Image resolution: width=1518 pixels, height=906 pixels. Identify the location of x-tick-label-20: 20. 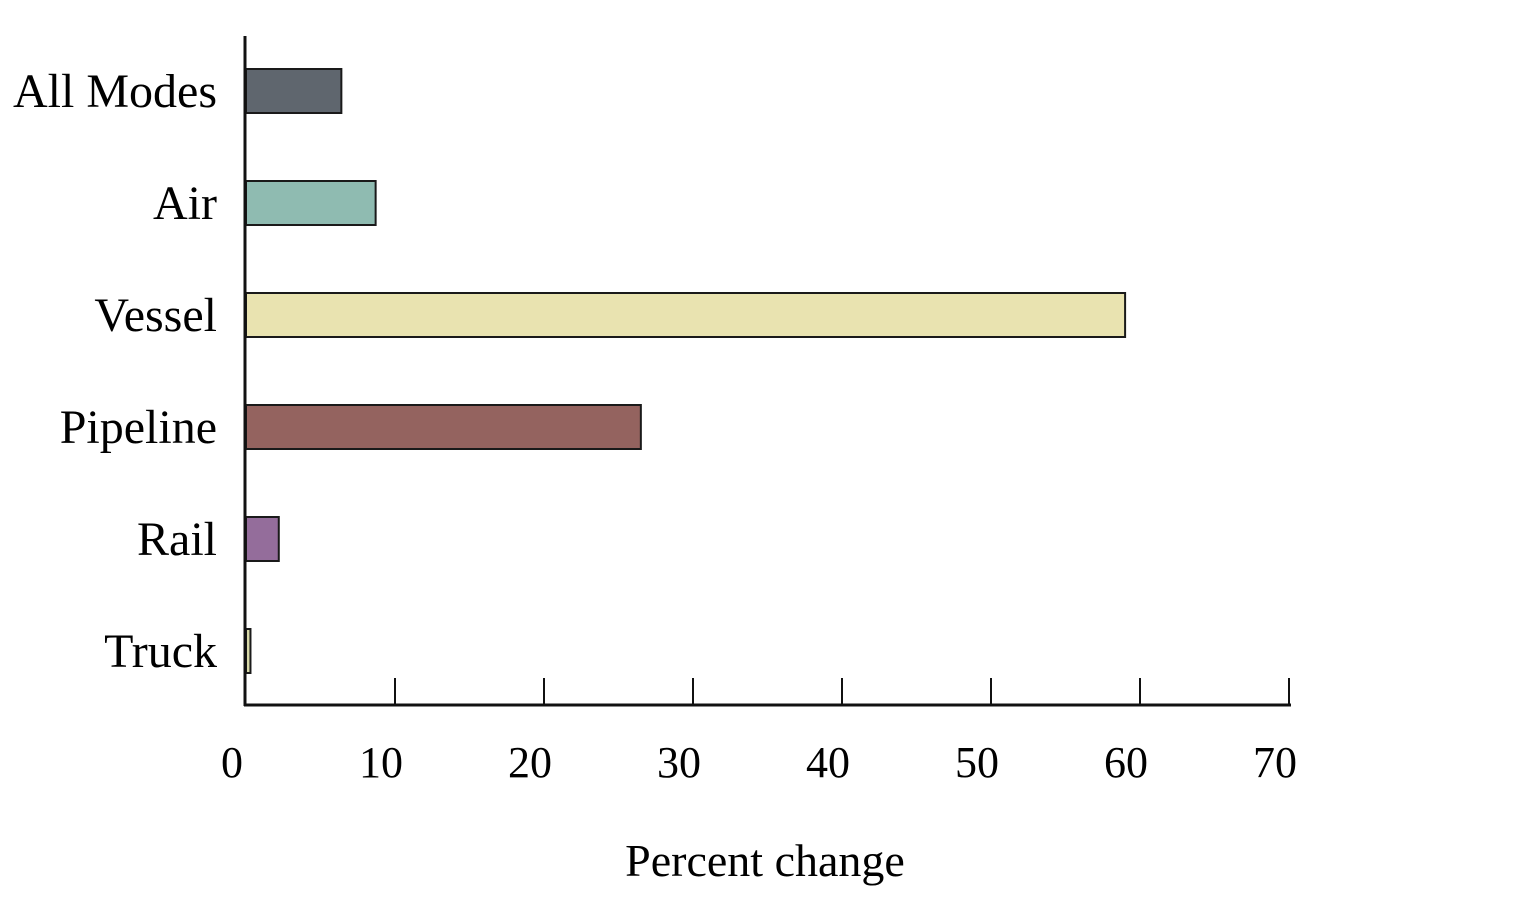
(530, 762).